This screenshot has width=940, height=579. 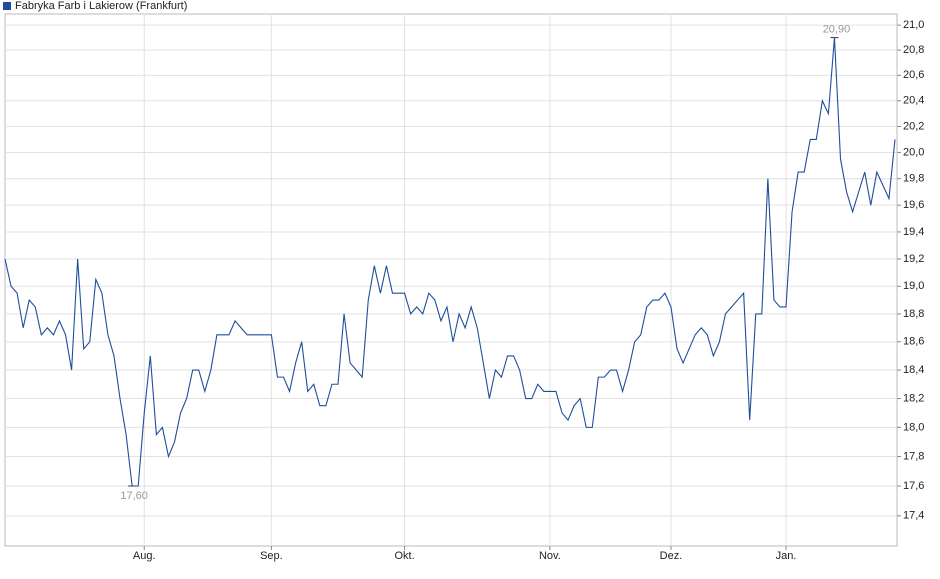 I want to click on x-tick-label: Nov., so click(x=550, y=556).